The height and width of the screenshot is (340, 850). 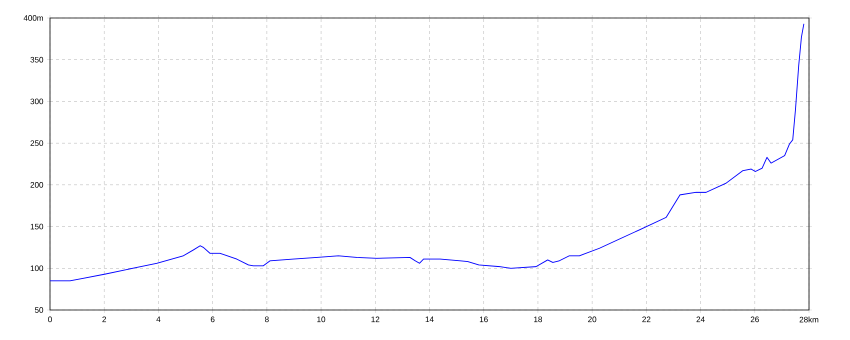 I want to click on y-tick-label: 400m, so click(x=33, y=18).